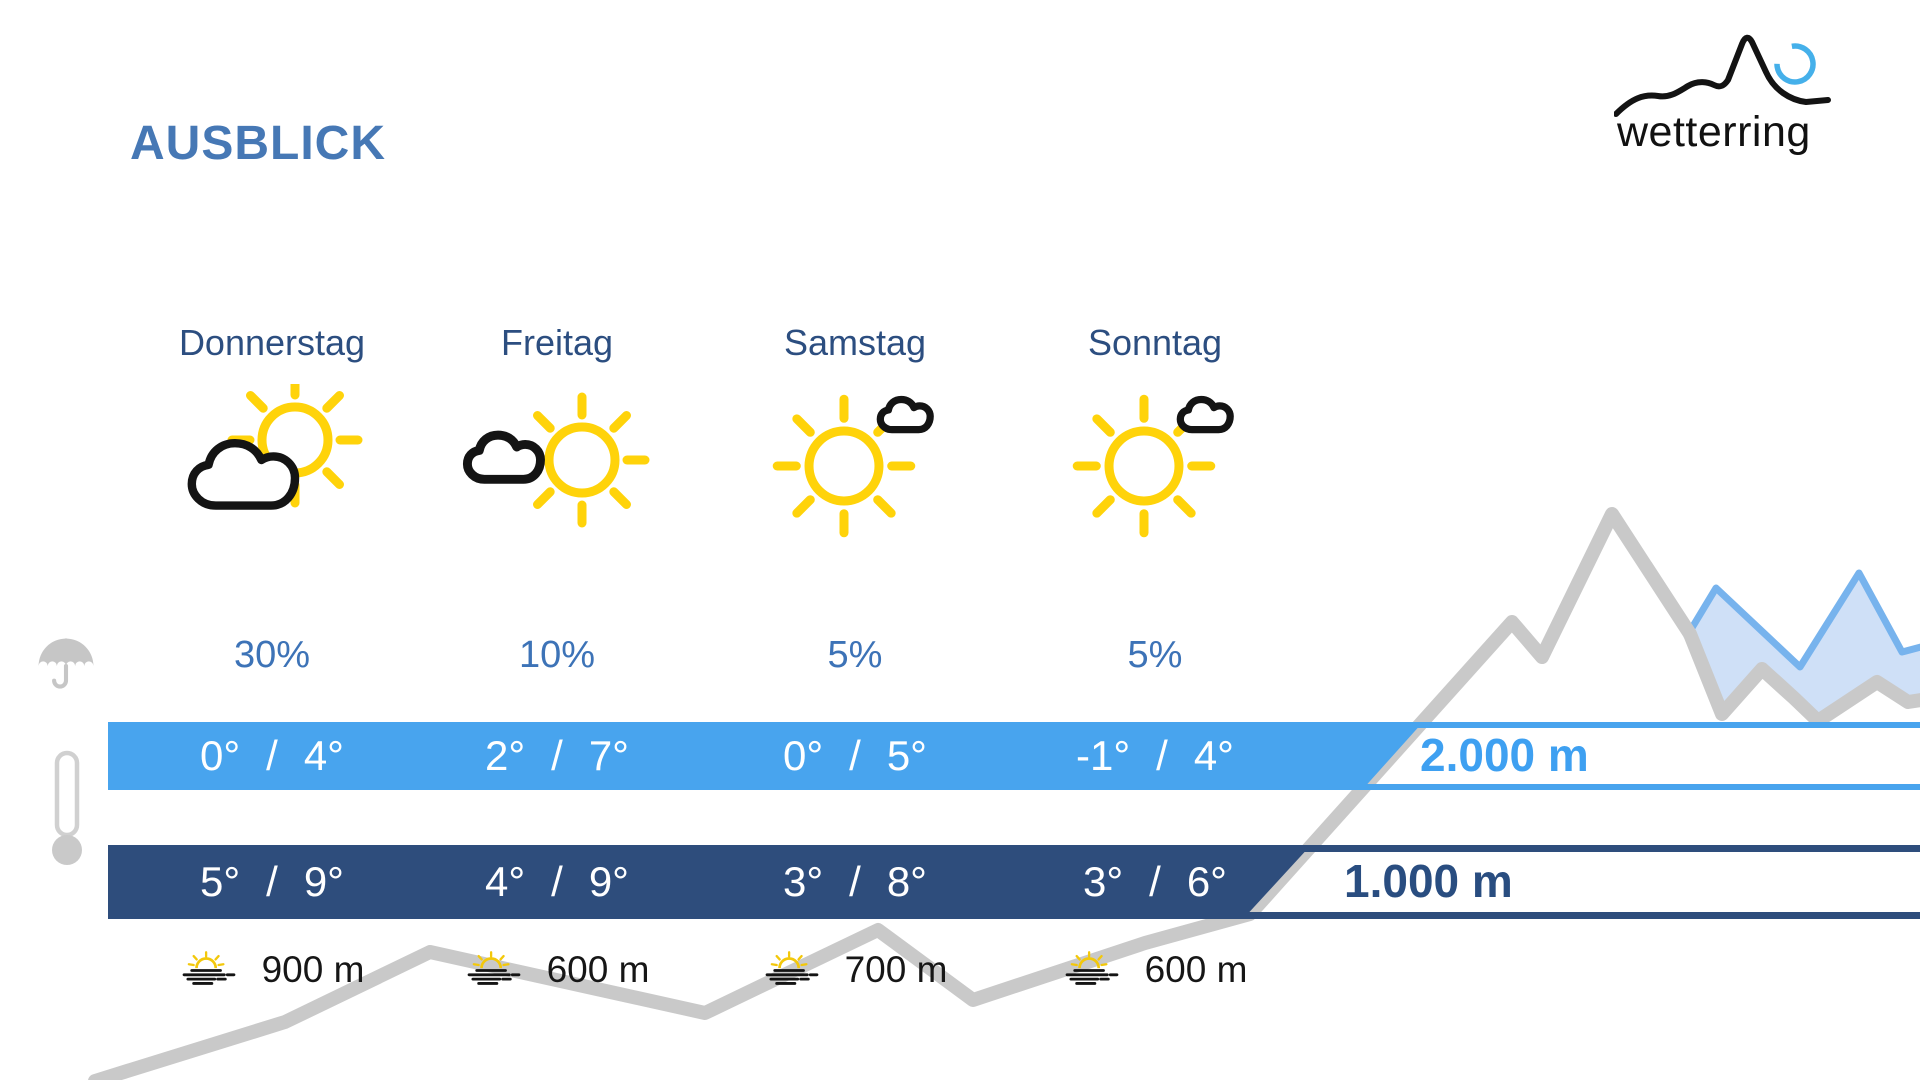 The width and height of the screenshot is (1920, 1080). I want to click on band-label-2000m: 2.000 m, so click(1504, 755).